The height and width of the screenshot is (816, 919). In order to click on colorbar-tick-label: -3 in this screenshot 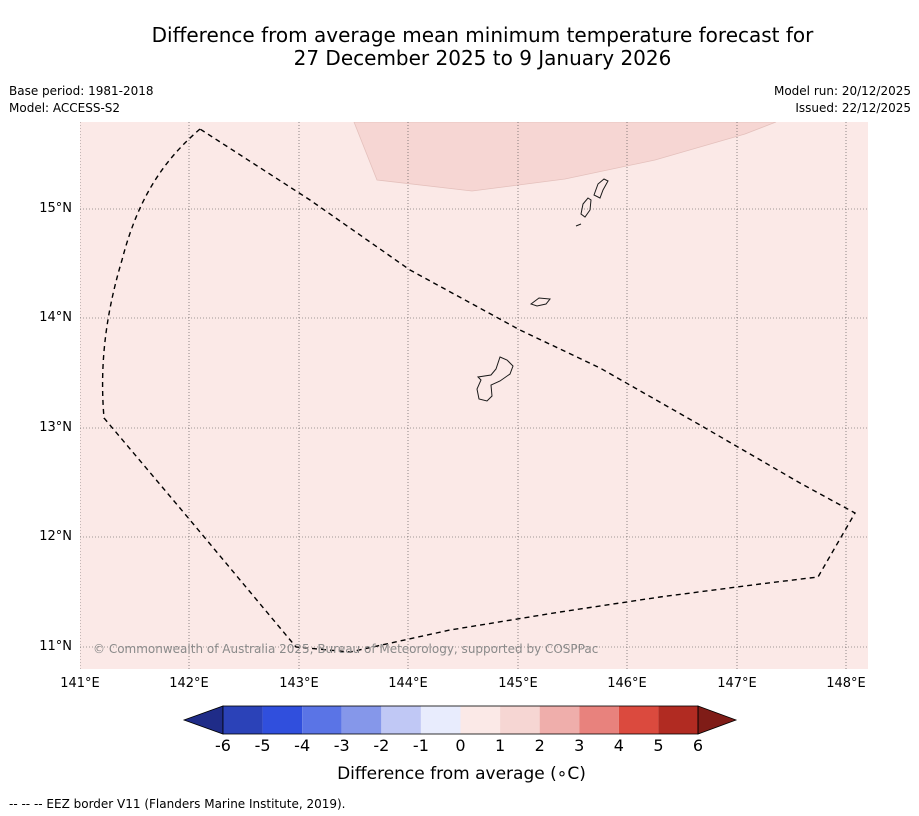, I will do `click(341, 745)`.